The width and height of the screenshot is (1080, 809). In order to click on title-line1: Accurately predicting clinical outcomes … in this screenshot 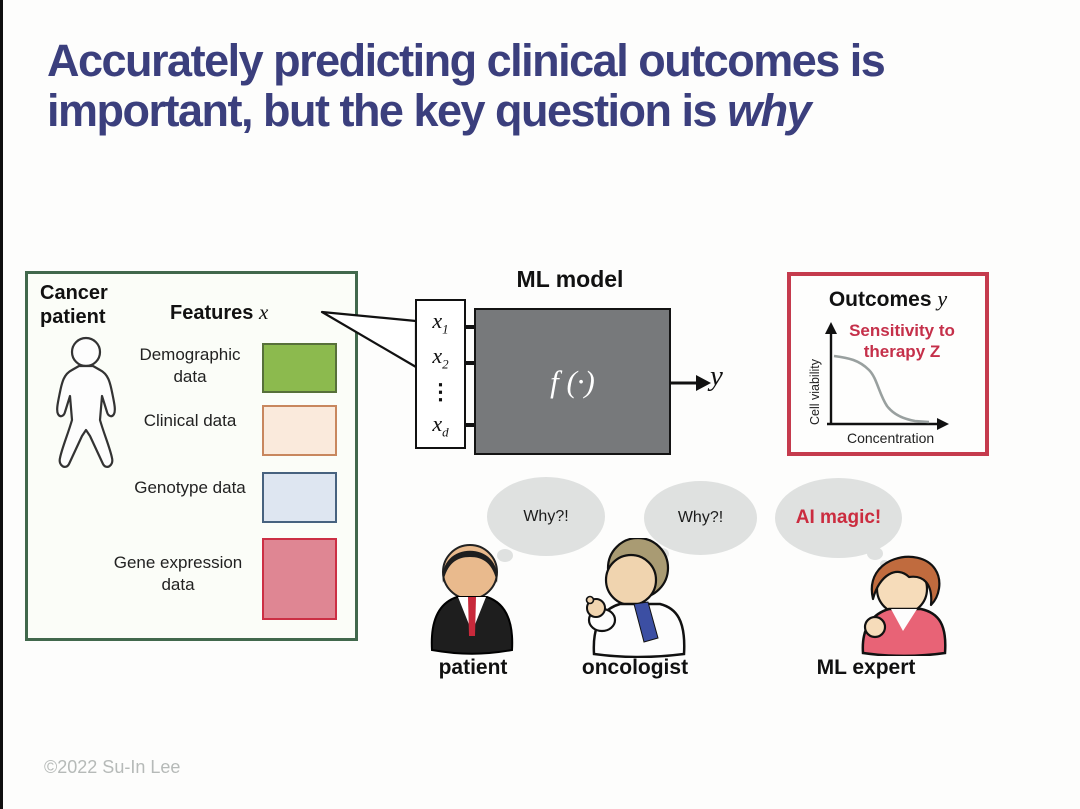, I will do `click(466, 60)`.